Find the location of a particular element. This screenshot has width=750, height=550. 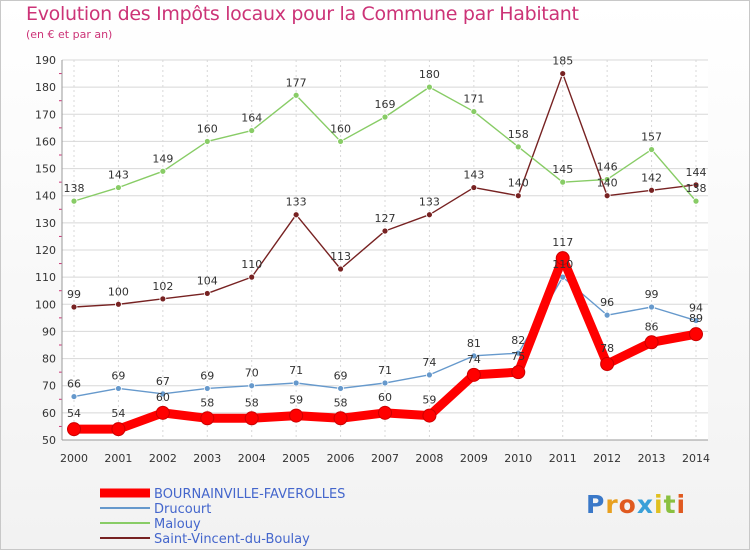

data-label: 140 is located at coordinates (518, 183).